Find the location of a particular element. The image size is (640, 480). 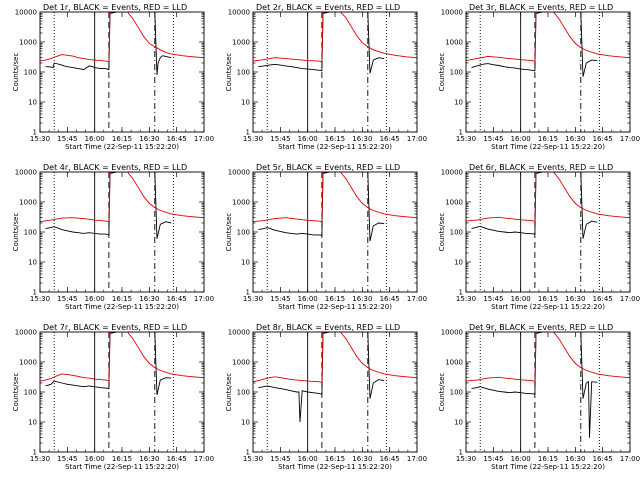

chart-title: Det 4r, BLACK = Events, RED = LLD is located at coordinates (115, 167).